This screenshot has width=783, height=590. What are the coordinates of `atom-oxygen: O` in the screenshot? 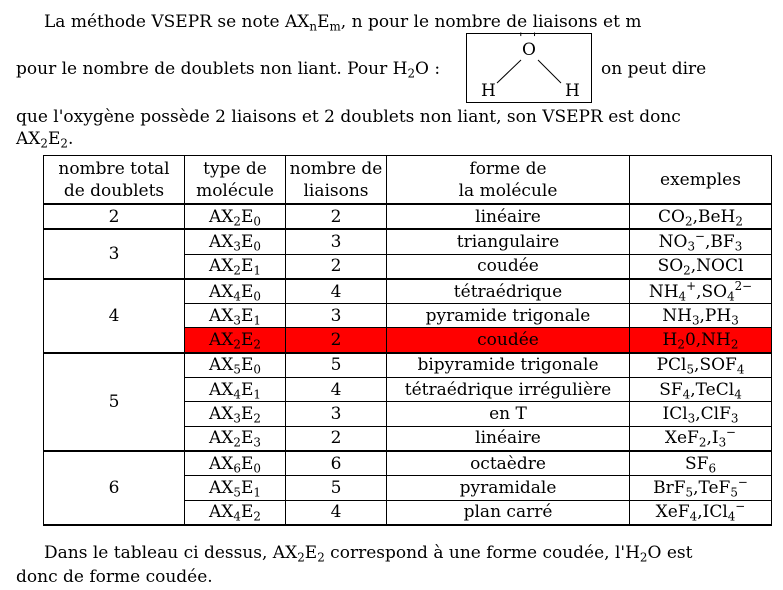 It's located at (529, 50).